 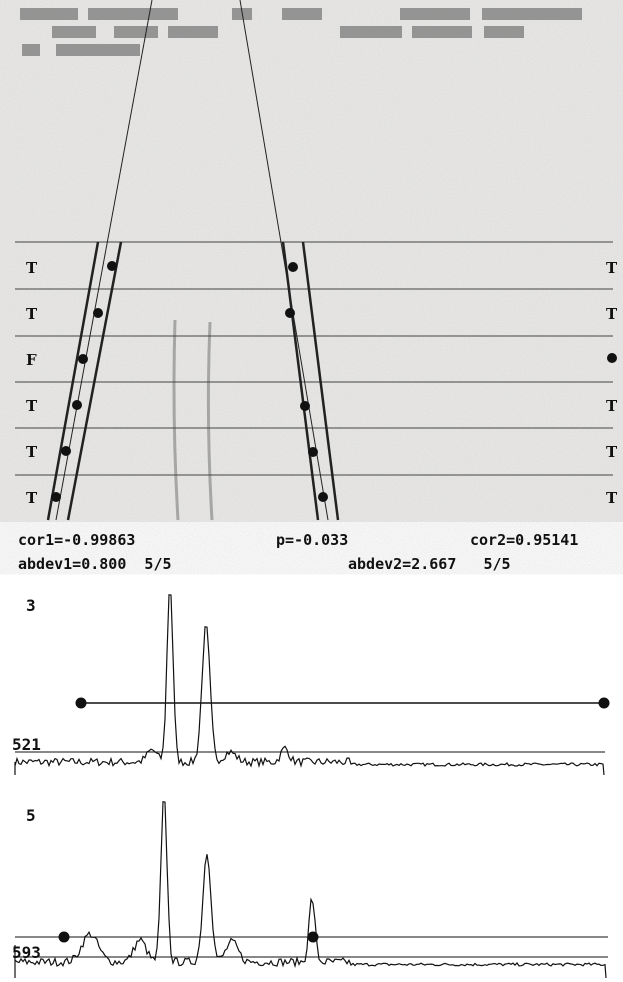 What do you see at coordinates (301, 32) in the screenshot?
I see `header-noise` at bounding box center [301, 32].